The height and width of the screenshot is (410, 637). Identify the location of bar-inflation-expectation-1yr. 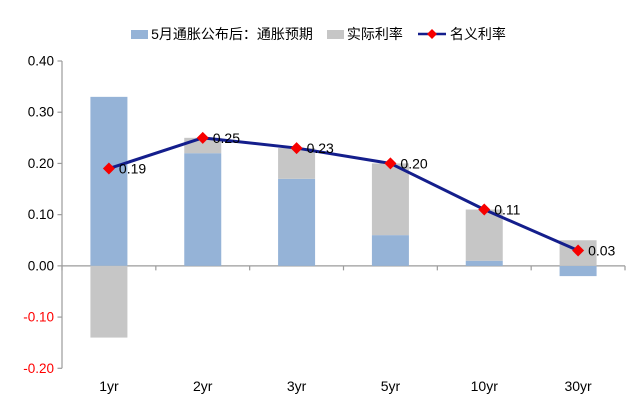
(109, 181).